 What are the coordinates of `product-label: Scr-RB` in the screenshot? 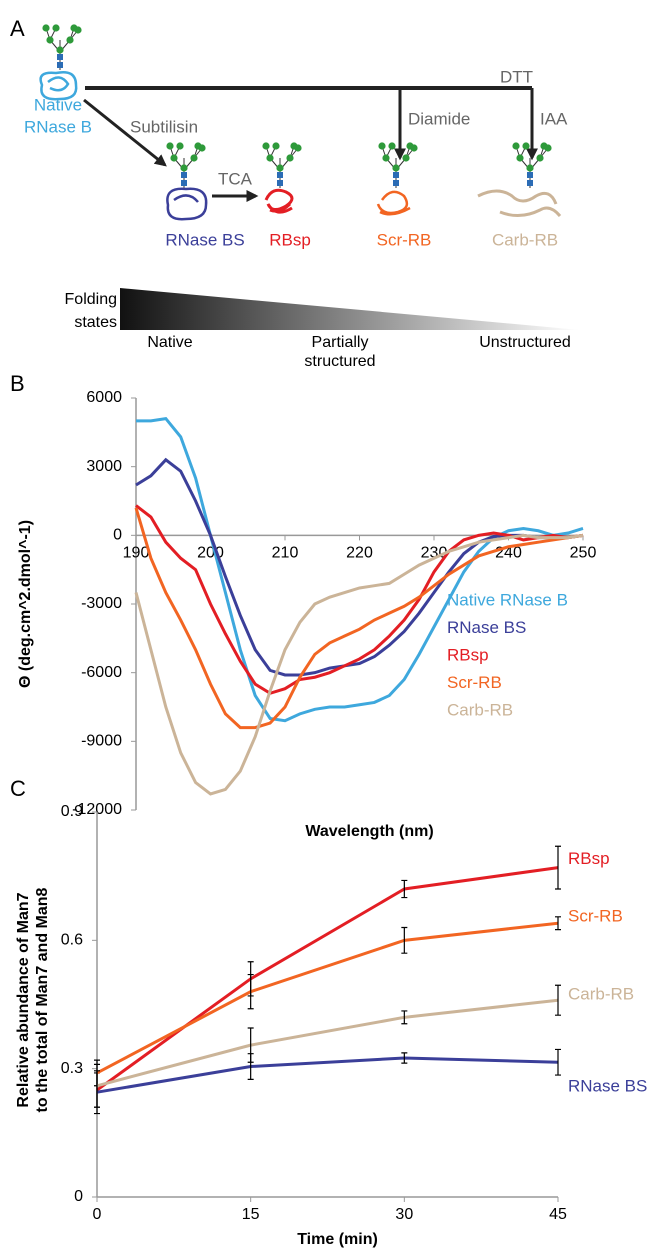 It's located at (404, 239).